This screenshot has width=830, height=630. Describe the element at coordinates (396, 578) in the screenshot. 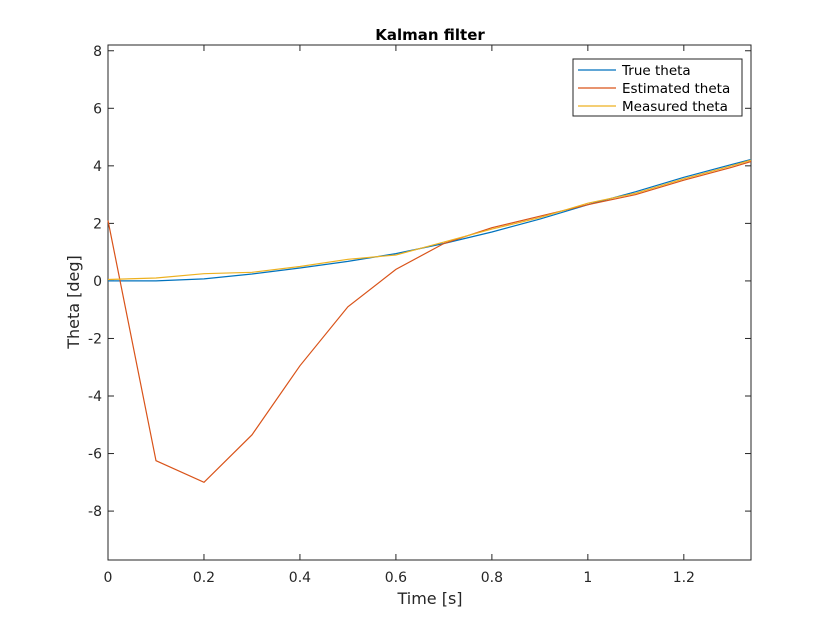

I see `x-tick-label: 0.6` at that location.